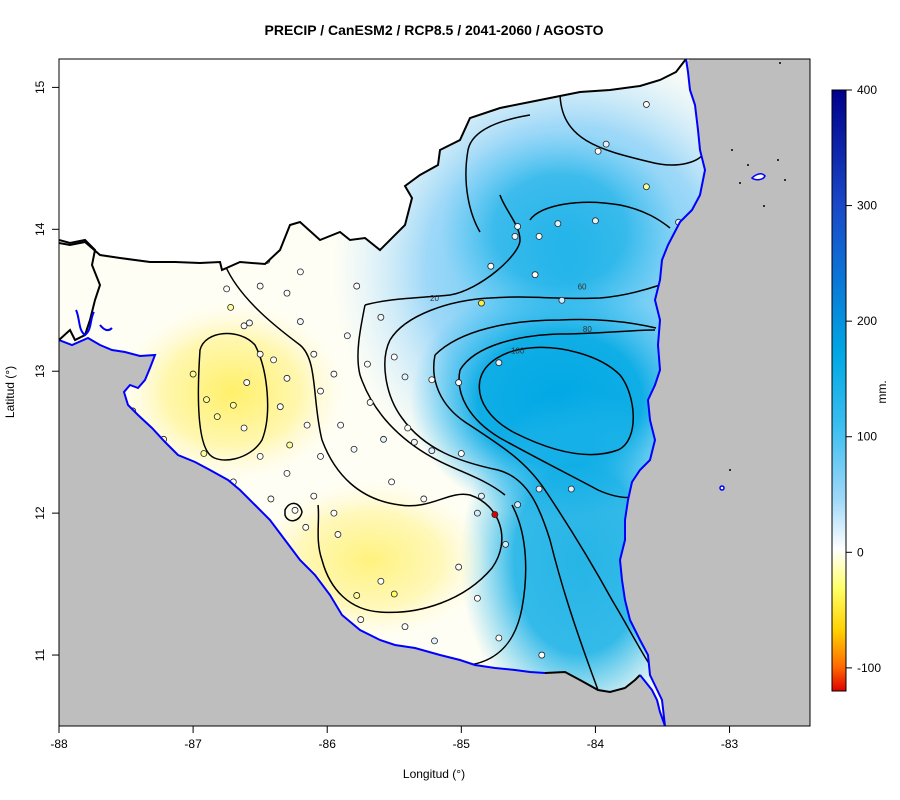  I want to click on contour-line-0-small, so click(293, 512).